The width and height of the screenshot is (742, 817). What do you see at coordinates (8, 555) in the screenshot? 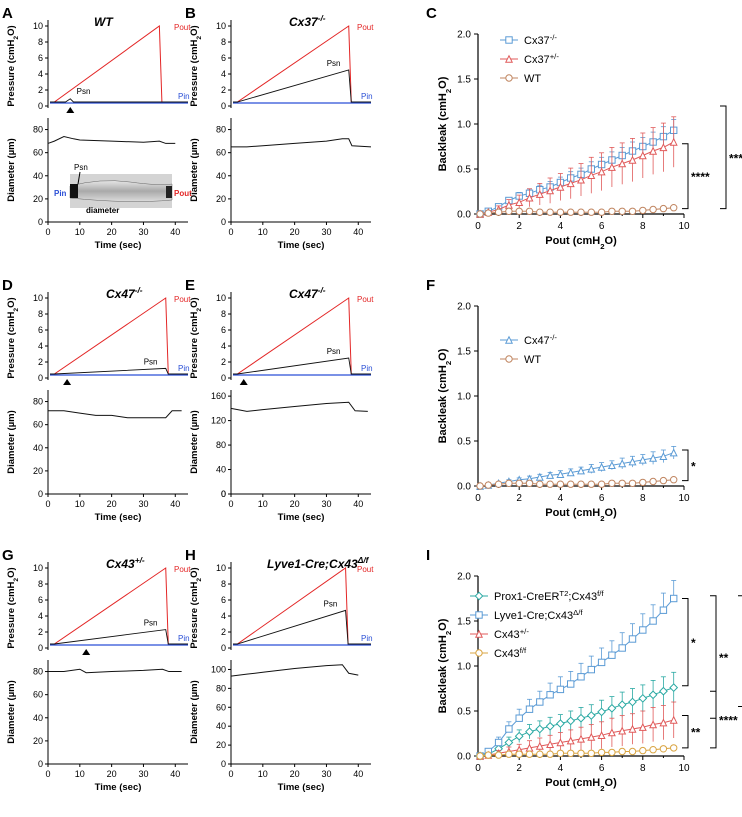
I see `panel-letter-G: G` at bounding box center [8, 555].